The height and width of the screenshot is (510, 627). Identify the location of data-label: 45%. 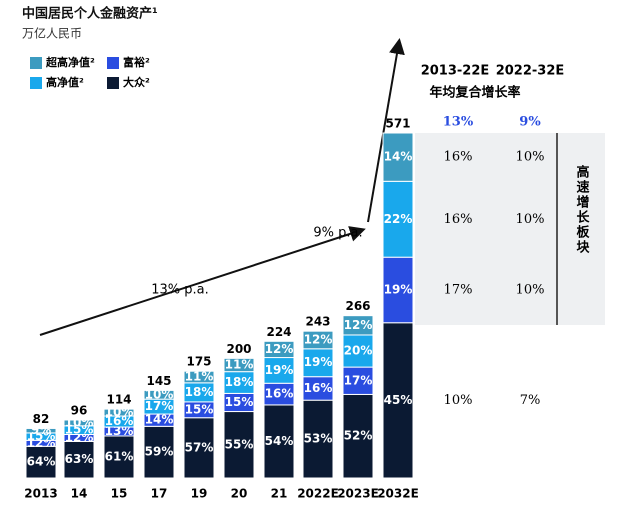
(398, 400).